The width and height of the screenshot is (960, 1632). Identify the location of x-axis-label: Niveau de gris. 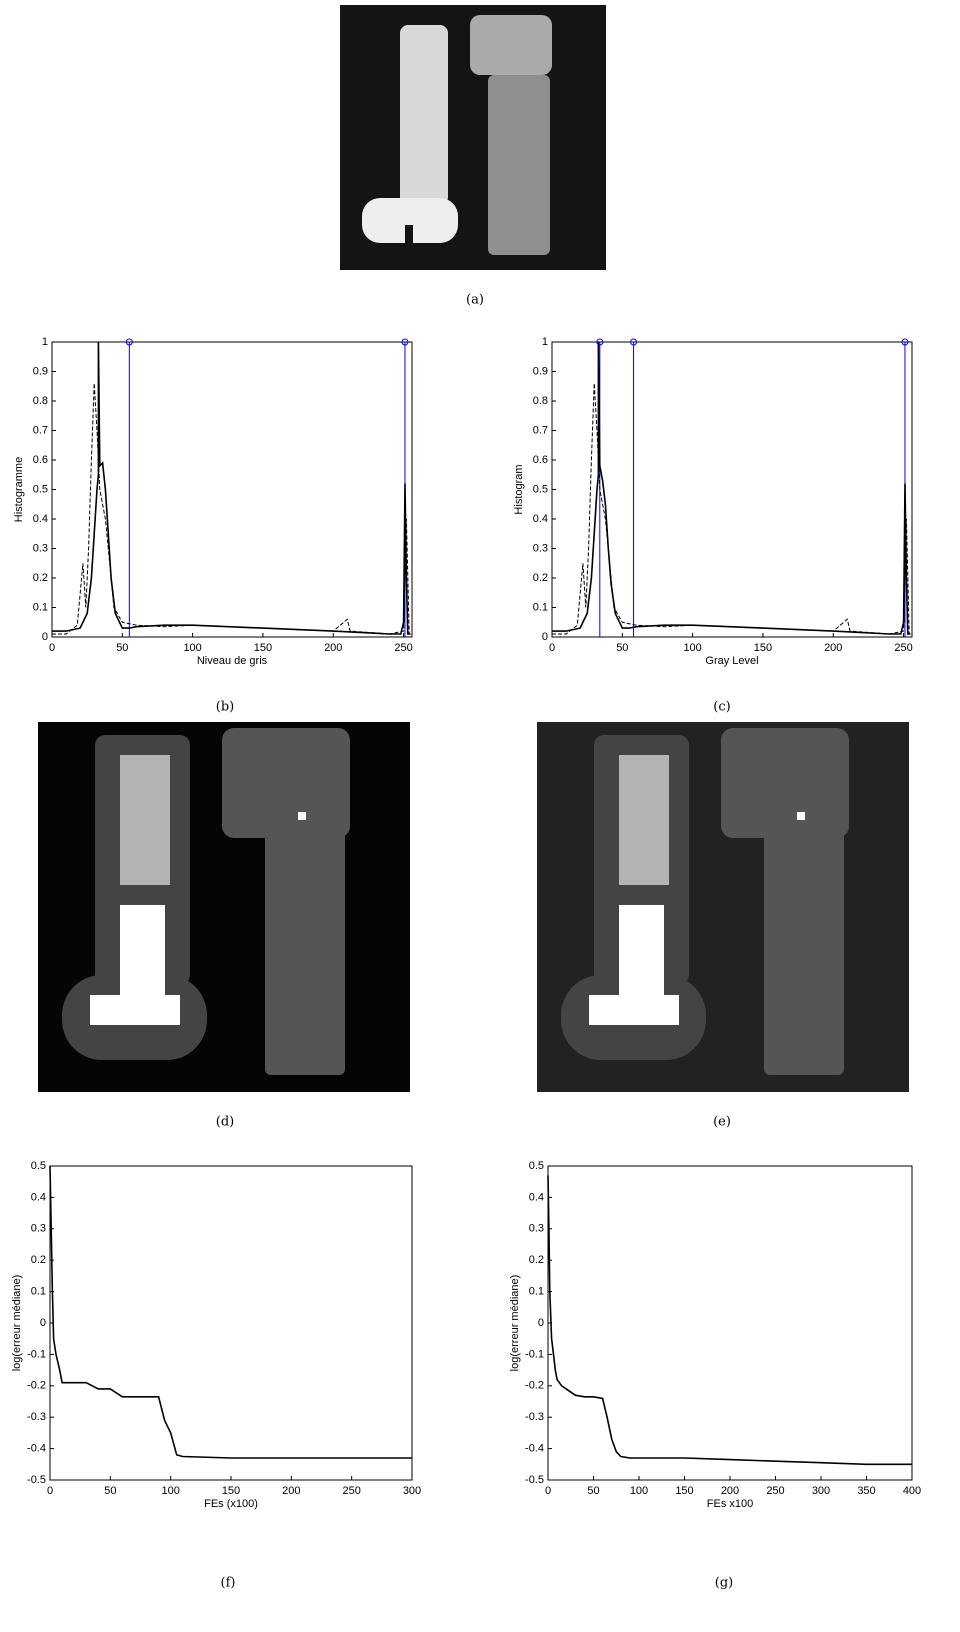
(232, 661).